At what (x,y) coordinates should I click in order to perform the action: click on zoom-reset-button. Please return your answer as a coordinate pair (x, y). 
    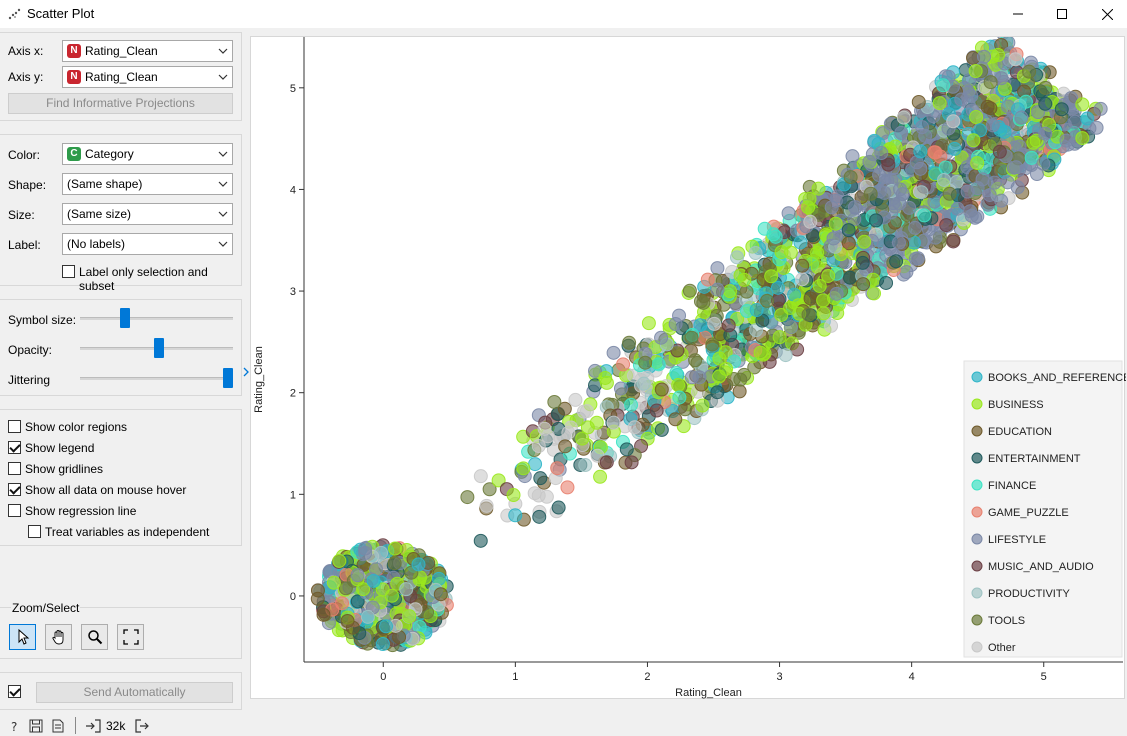
    Looking at the image, I should click on (130, 637).